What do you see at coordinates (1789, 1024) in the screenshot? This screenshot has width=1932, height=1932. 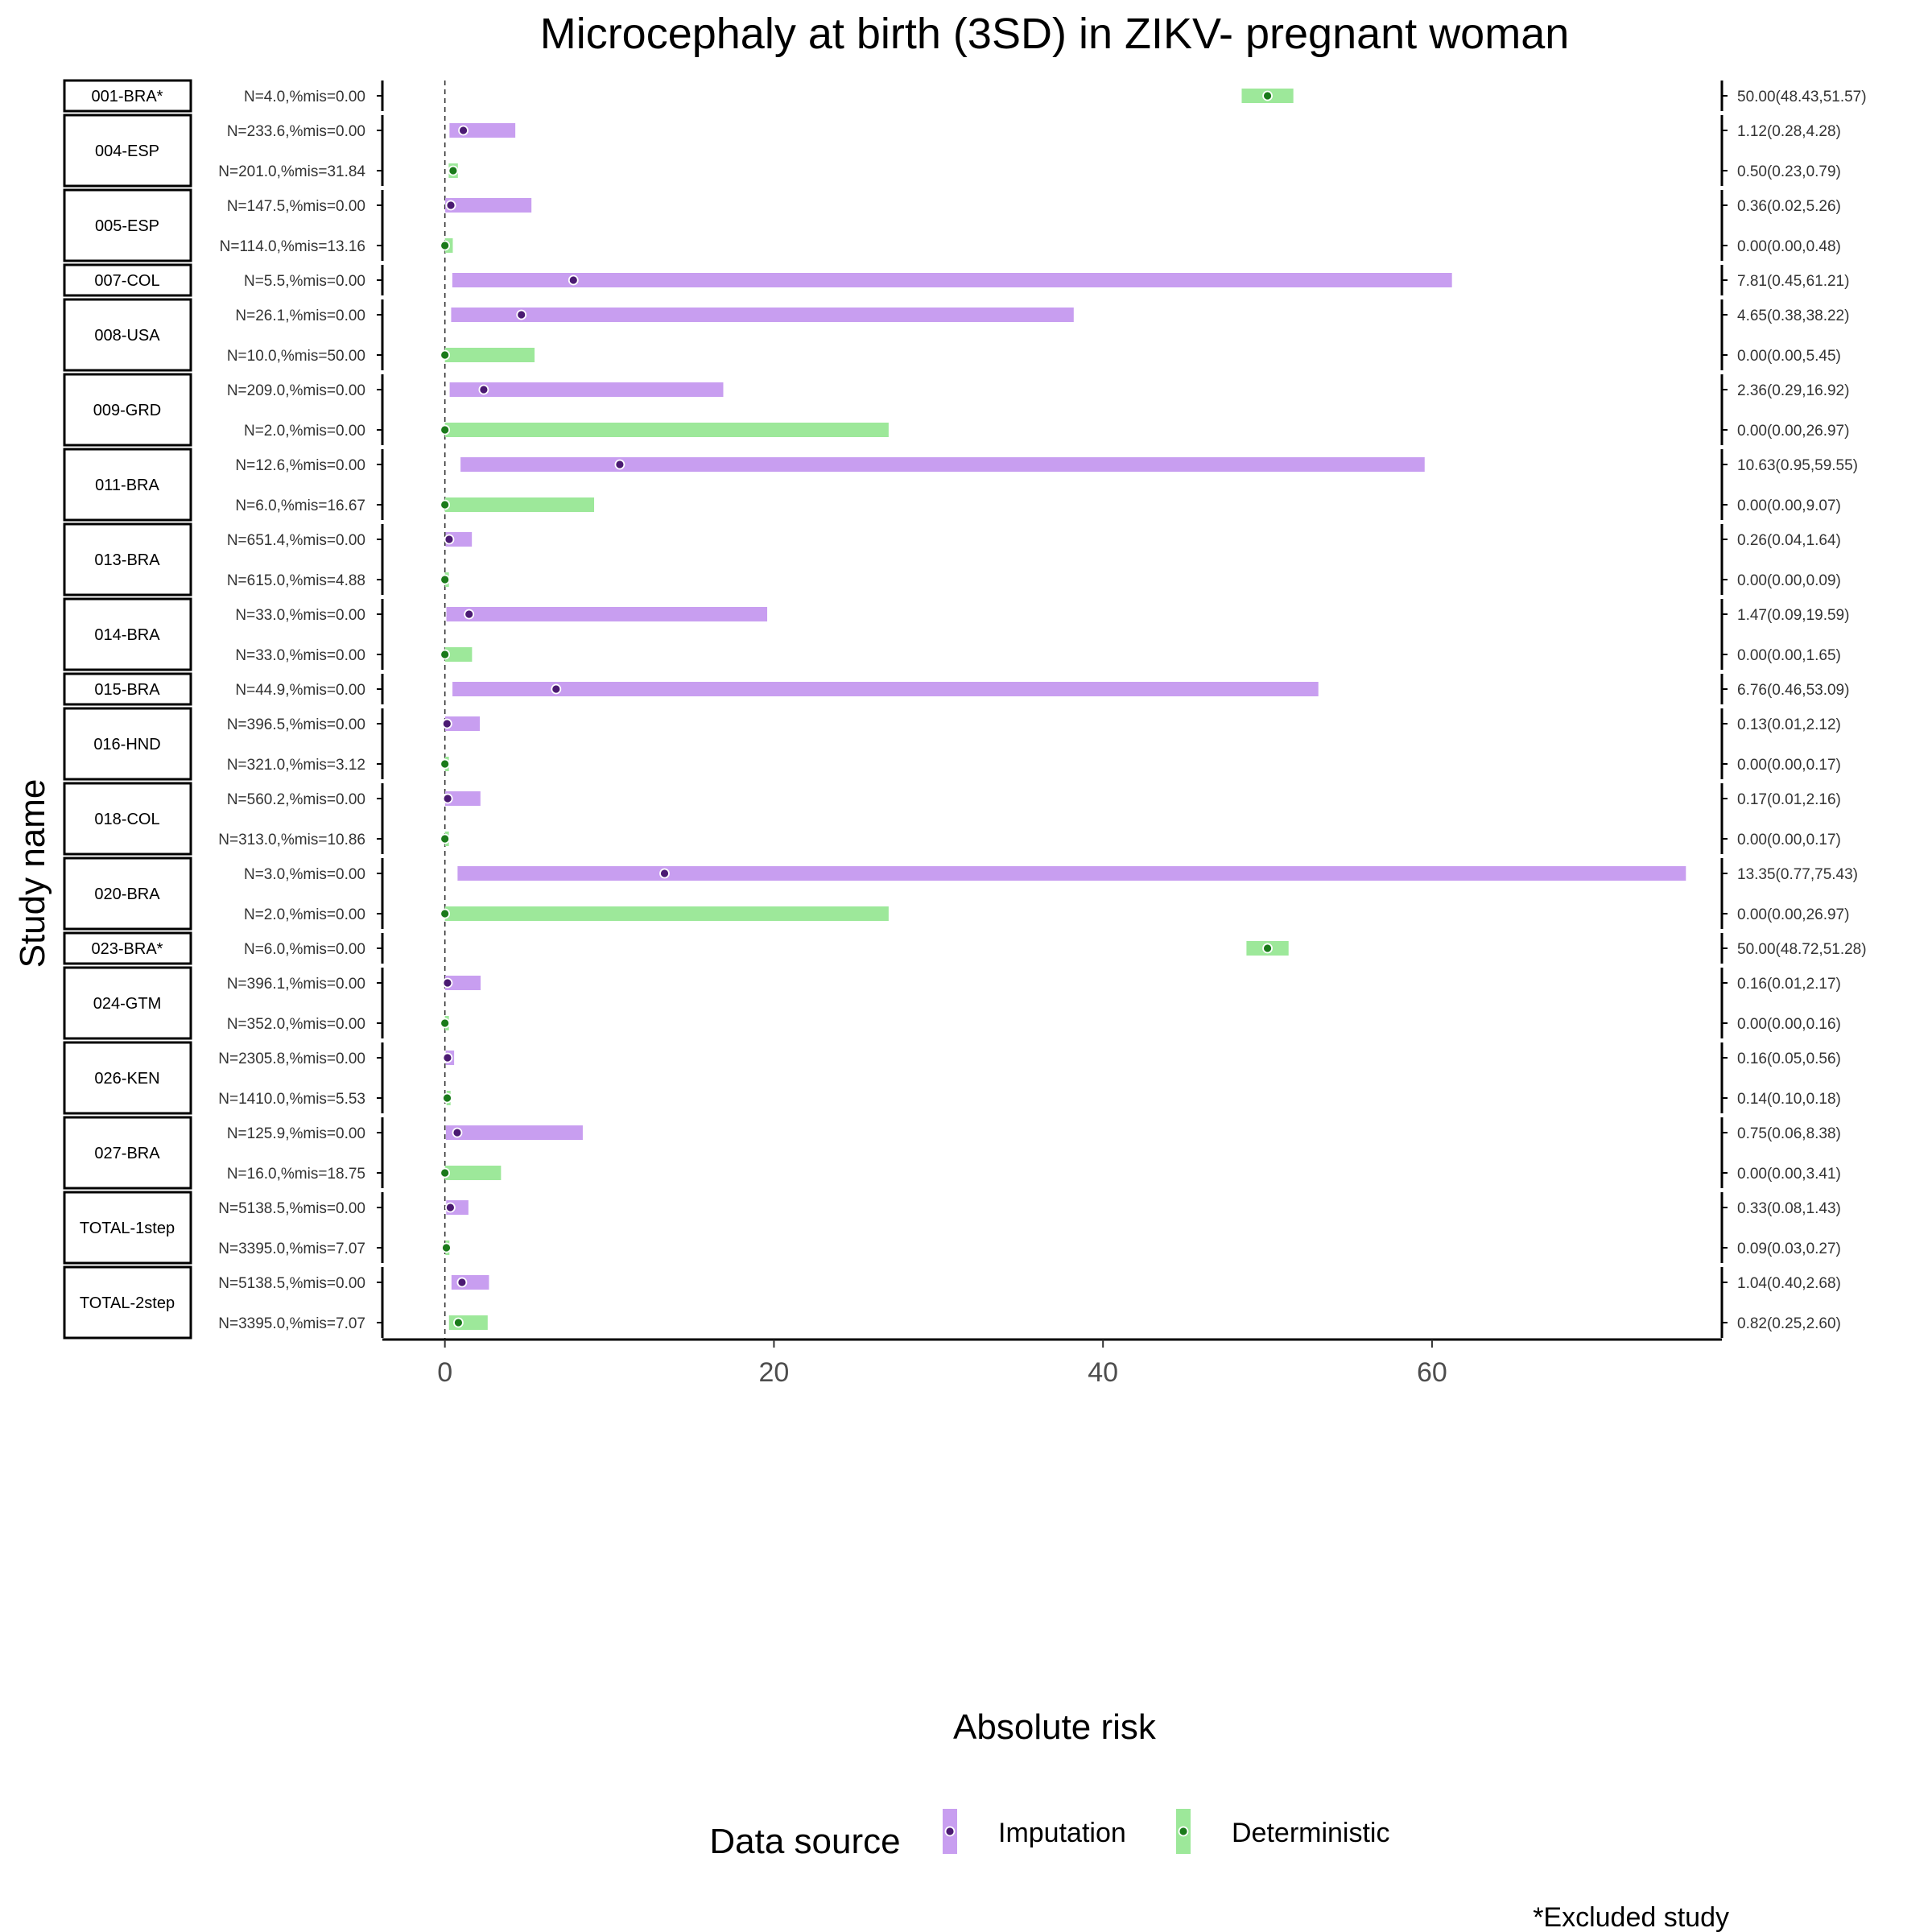 I see `estimate-label: 0.00(0.00,0.16)` at bounding box center [1789, 1024].